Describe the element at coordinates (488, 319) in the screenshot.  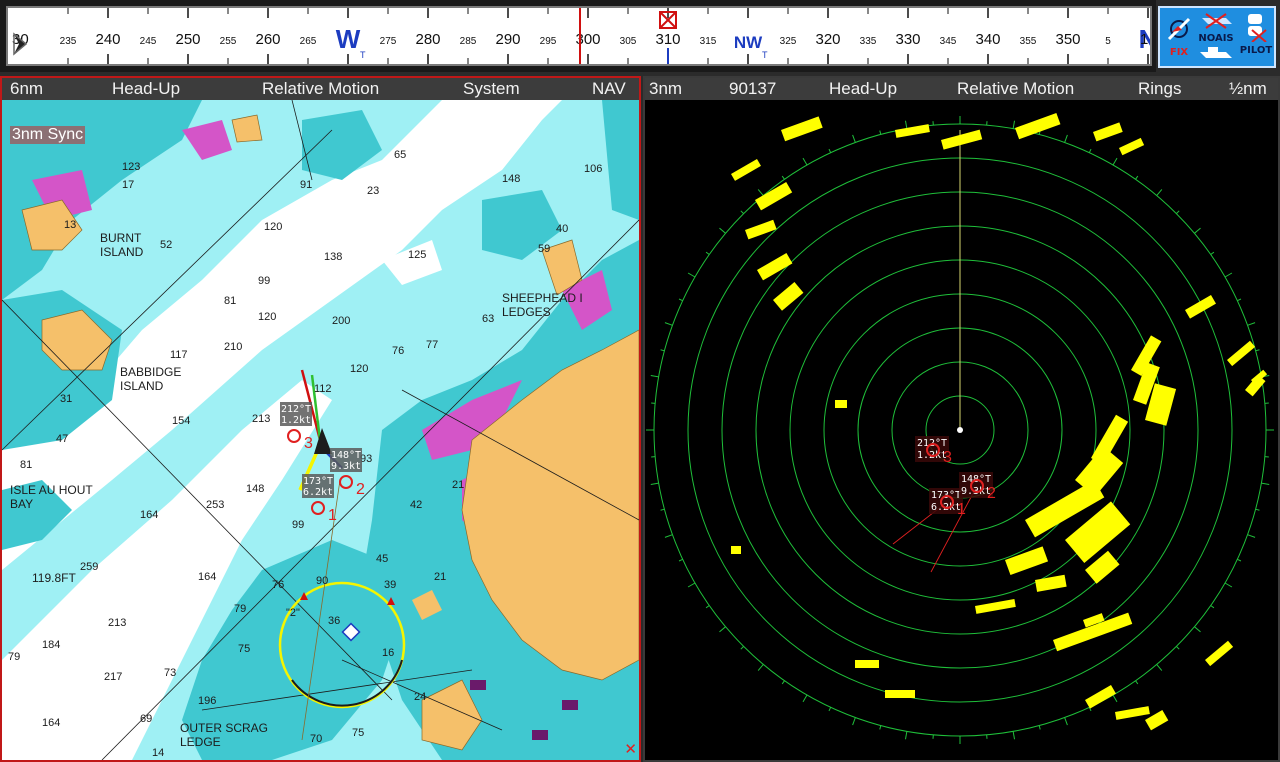
I see `depth-sounding: 63` at that location.